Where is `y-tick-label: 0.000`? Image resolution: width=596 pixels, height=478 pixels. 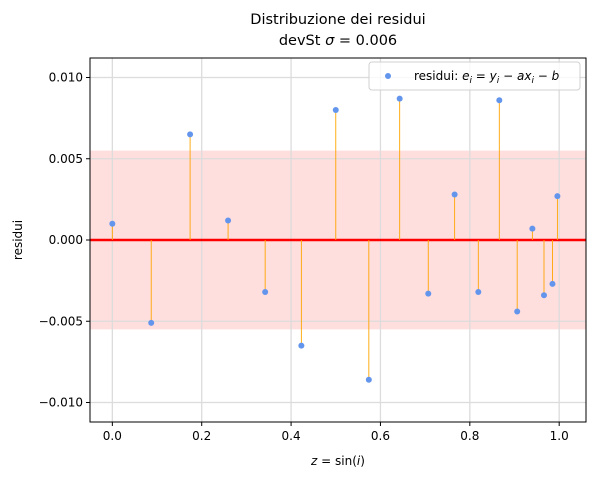
y-tick-label: 0.000 is located at coordinates (66, 240).